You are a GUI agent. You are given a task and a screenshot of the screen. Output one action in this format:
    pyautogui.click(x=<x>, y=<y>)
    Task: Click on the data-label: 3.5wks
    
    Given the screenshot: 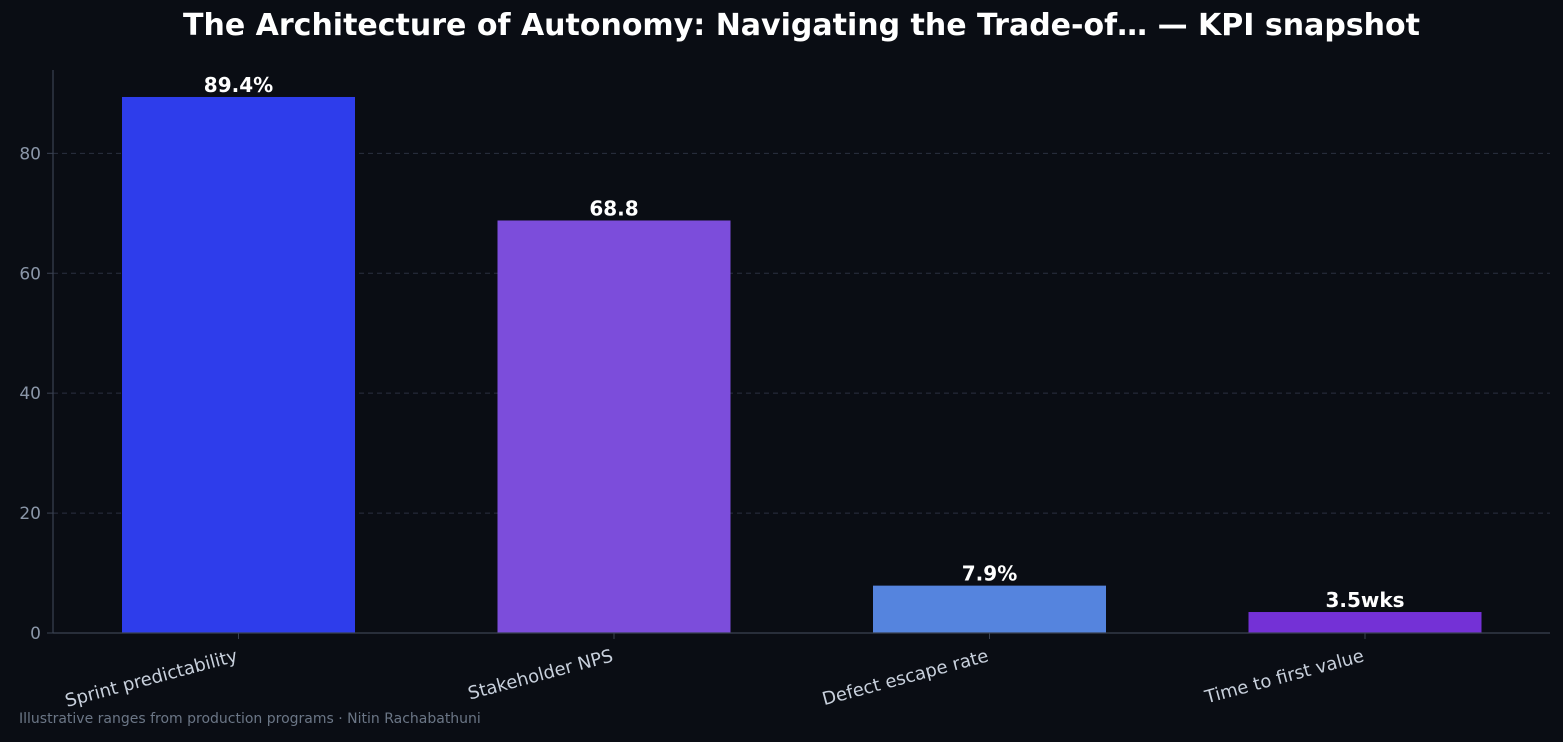 What is the action you would take?
    pyautogui.click(x=1364, y=600)
    